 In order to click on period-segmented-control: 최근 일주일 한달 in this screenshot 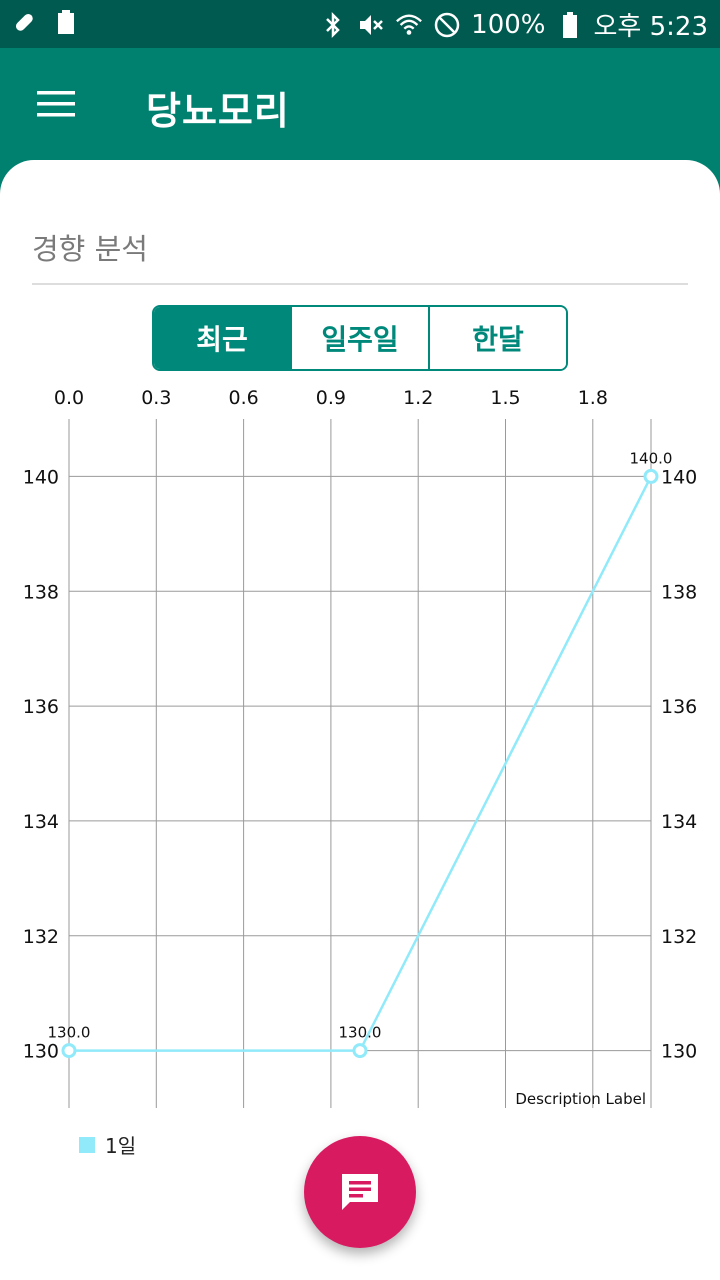, I will do `click(360, 338)`.